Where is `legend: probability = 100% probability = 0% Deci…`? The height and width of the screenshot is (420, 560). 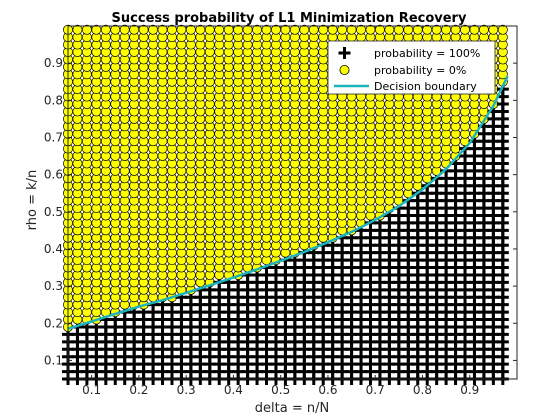 legend: probability = 100% probability = 0% Deci… is located at coordinates (411, 67).